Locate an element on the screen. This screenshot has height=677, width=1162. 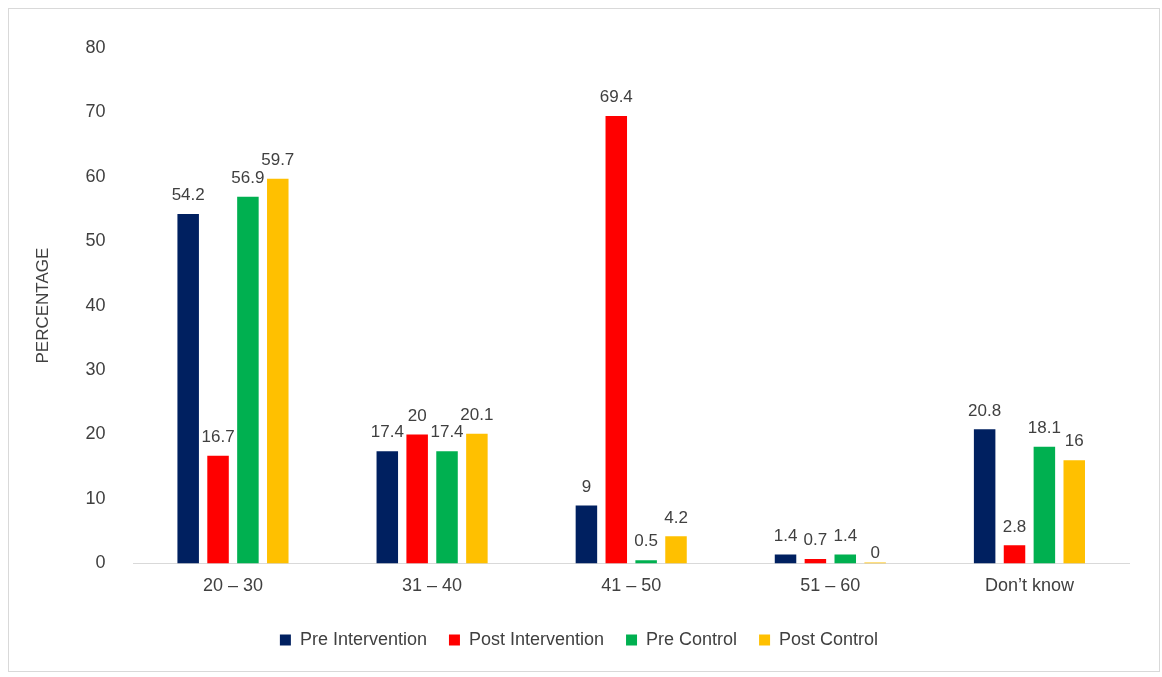
x-tick-label: 31 – 40 is located at coordinates (432, 585).